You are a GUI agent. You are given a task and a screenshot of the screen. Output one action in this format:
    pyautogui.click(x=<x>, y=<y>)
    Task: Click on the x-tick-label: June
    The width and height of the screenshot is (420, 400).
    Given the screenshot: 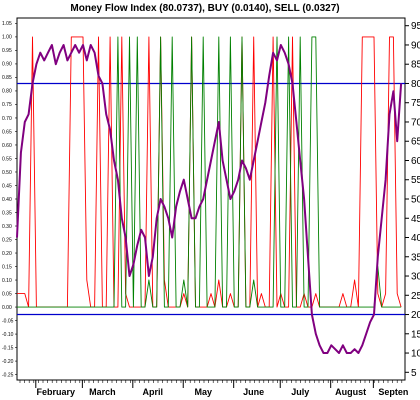 What is the action you would take?
    pyautogui.click(x=253, y=392)
    